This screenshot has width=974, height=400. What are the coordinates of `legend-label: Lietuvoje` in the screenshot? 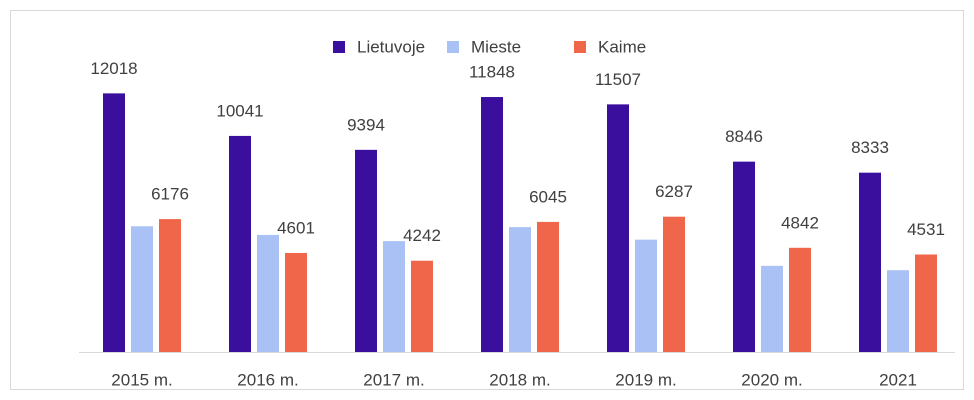 It's located at (391, 46).